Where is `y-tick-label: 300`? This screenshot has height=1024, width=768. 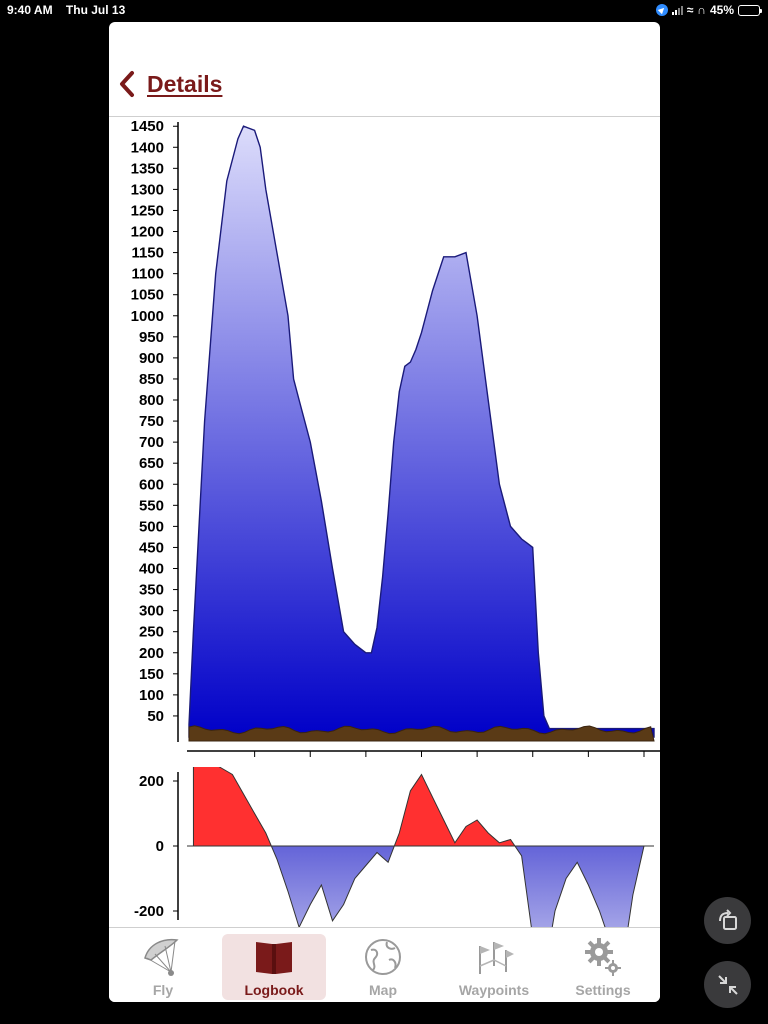 y-tick-label: 300 is located at coordinates (151, 611).